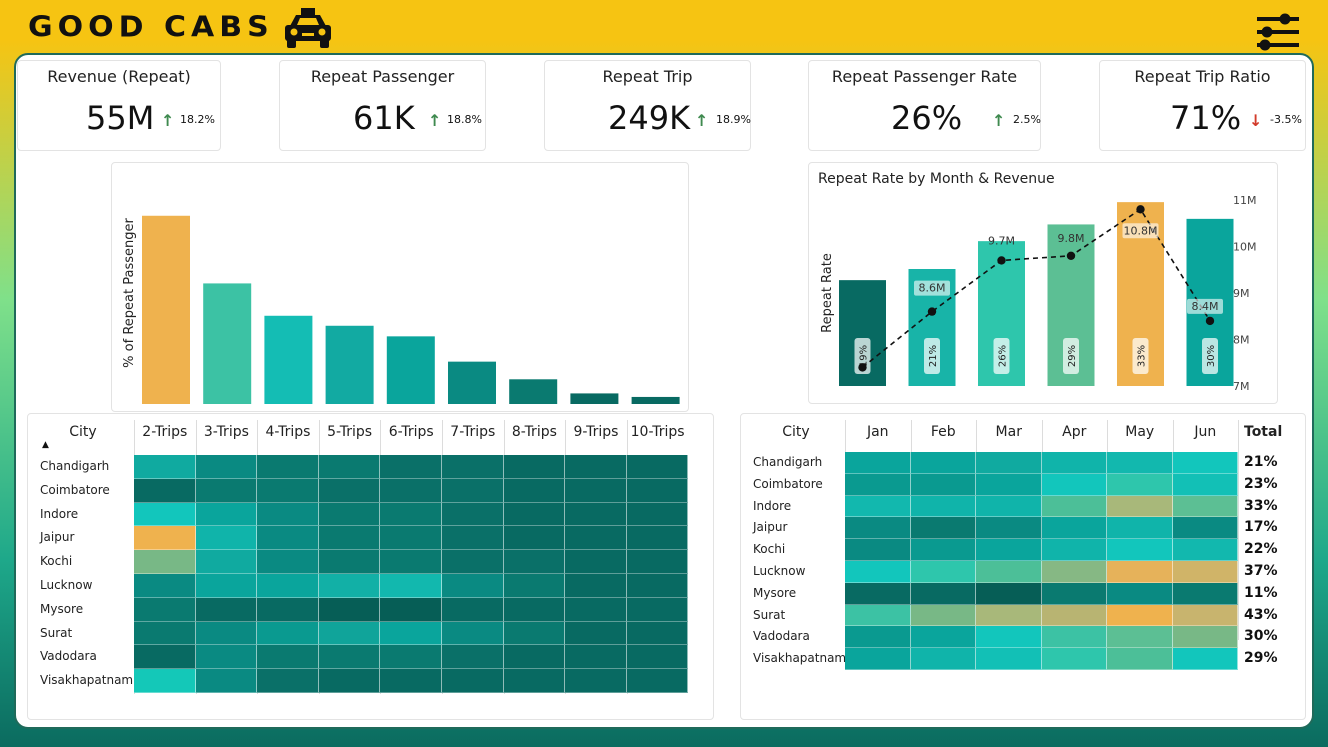 This screenshot has width=1328, height=747. I want to click on column-header: 5-Trips, so click(350, 432).